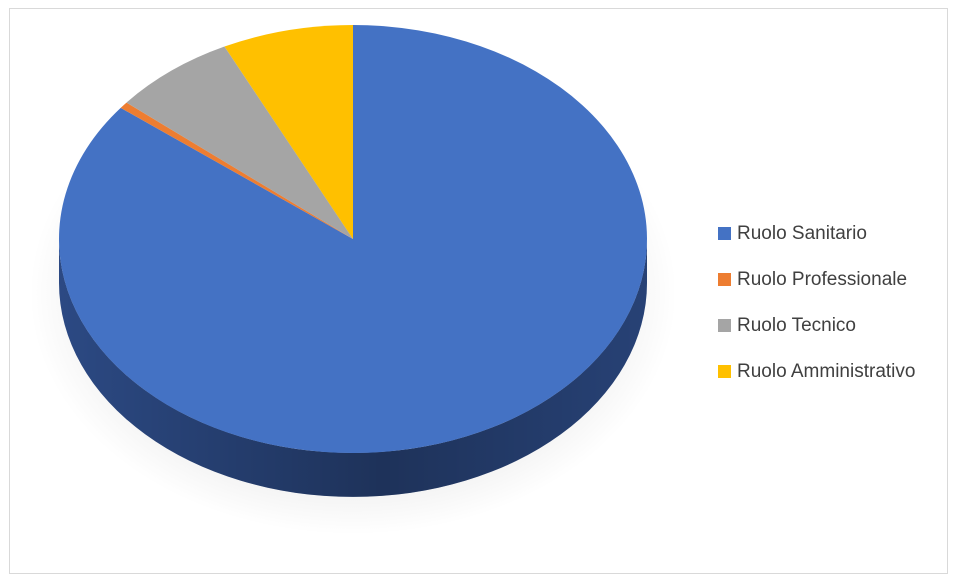  What do you see at coordinates (822, 279) in the screenshot?
I see `legend-label: Ruolo Professionale` at bounding box center [822, 279].